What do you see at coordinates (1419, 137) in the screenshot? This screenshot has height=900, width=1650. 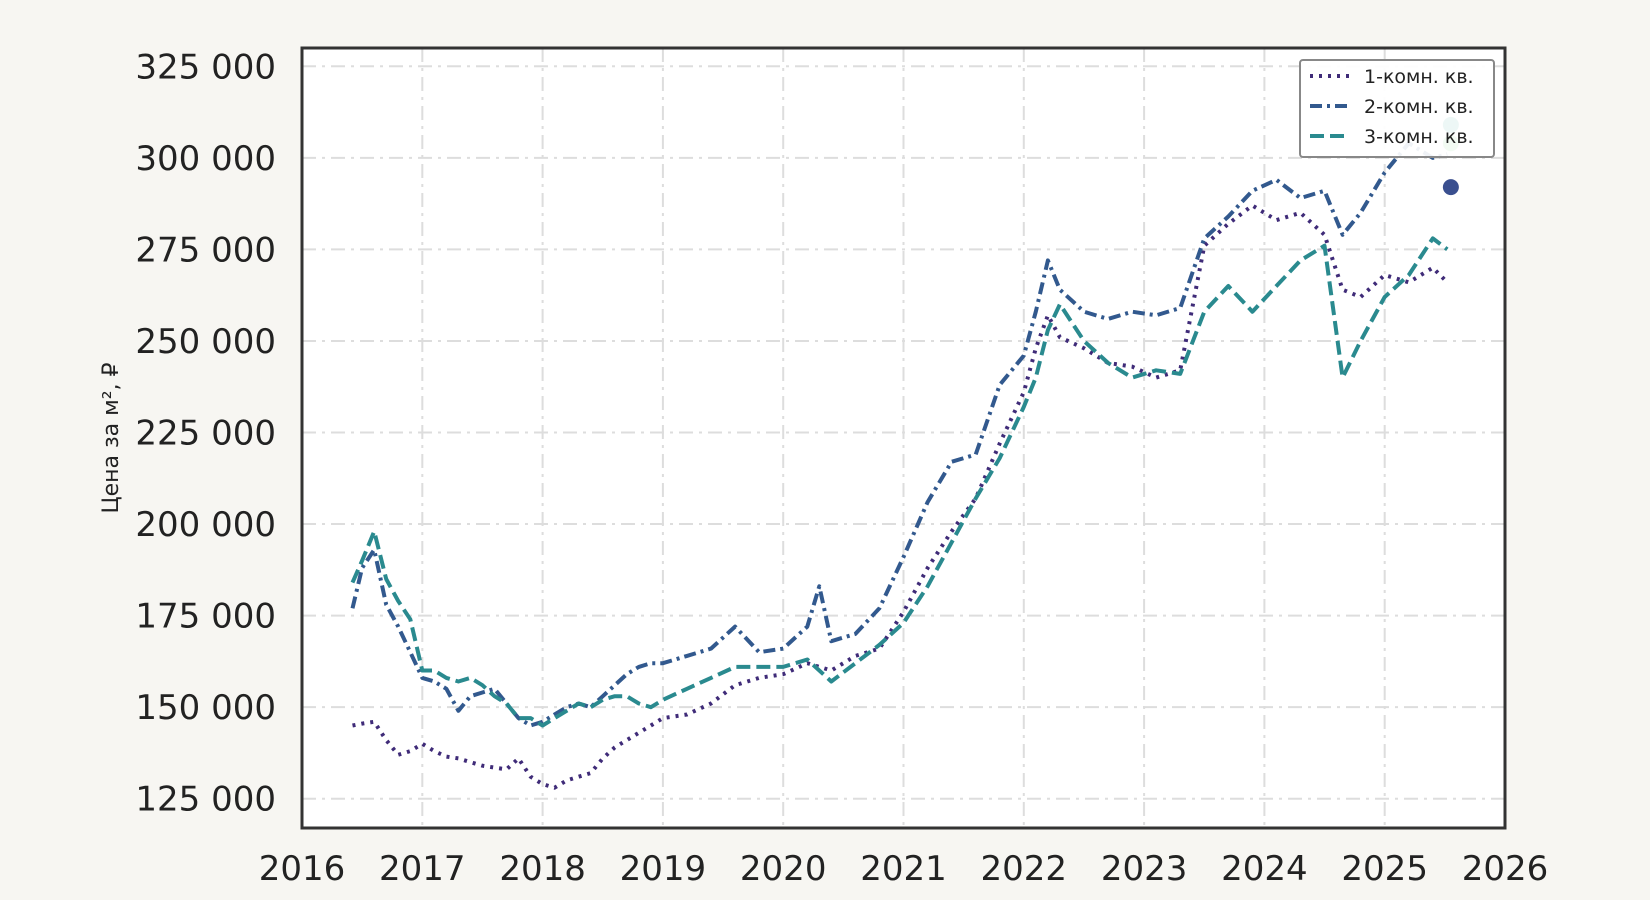 I see `legend-label: 3-комн. кв.` at bounding box center [1419, 137].